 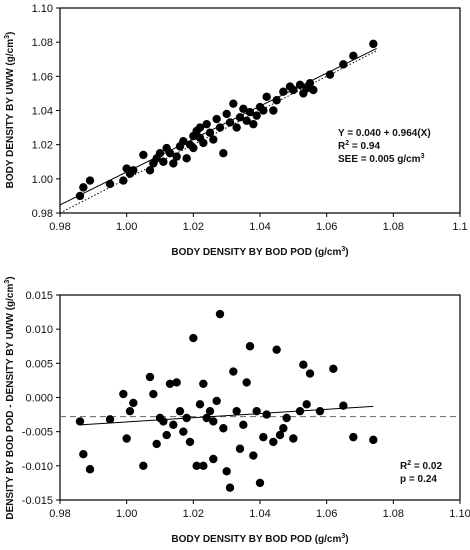 What do you see at coordinates (193, 227) in the screenshot?
I see `top-x-tick-label: 1.02` at bounding box center [193, 227].